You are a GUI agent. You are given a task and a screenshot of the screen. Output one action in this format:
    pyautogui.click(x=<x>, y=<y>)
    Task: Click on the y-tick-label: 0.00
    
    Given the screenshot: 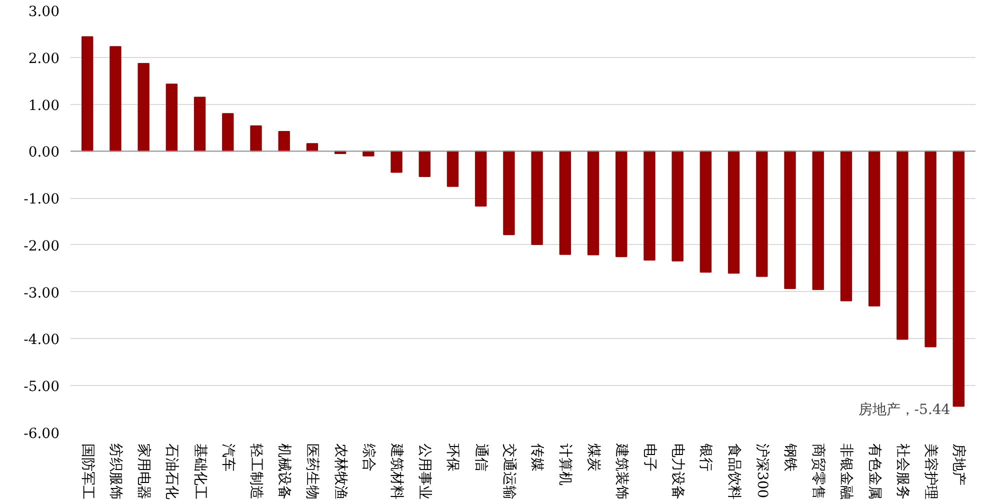 What is the action you would take?
    pyautogui.click(x=44, y=152)
    